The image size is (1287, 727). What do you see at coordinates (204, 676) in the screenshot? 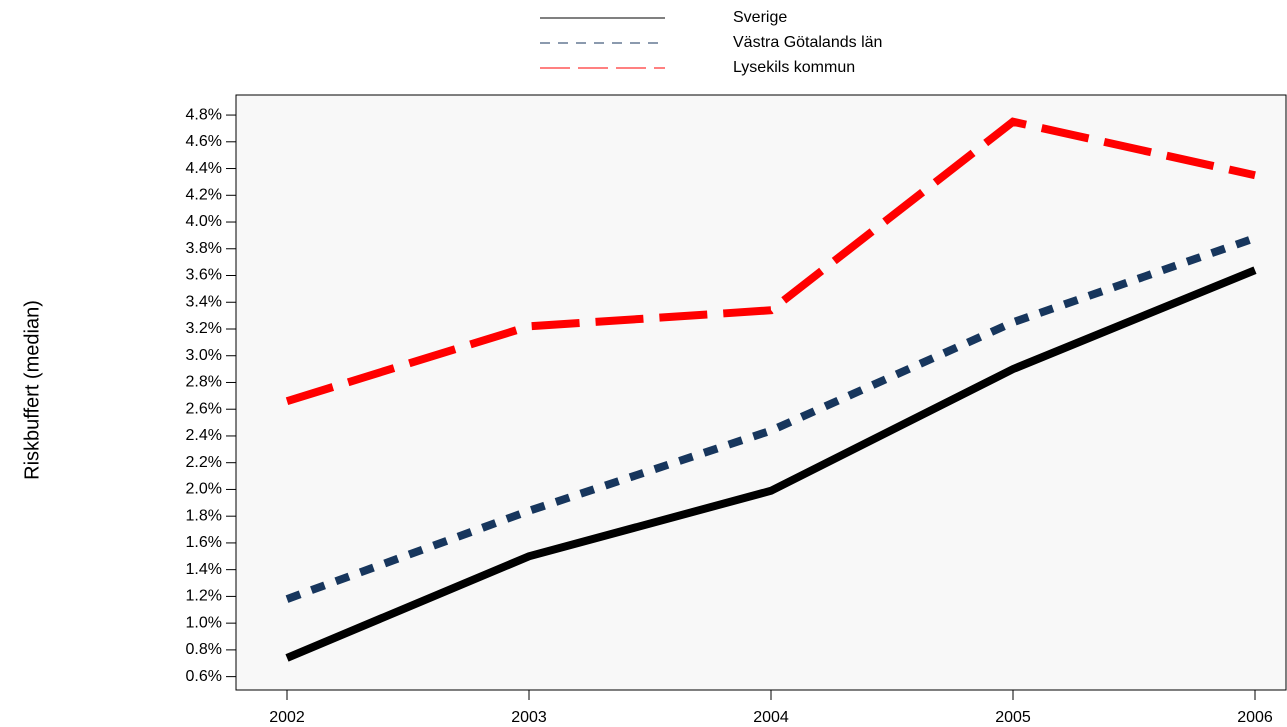
I see `y-tick-label: 0.6%` at bounding box center [204, 676].